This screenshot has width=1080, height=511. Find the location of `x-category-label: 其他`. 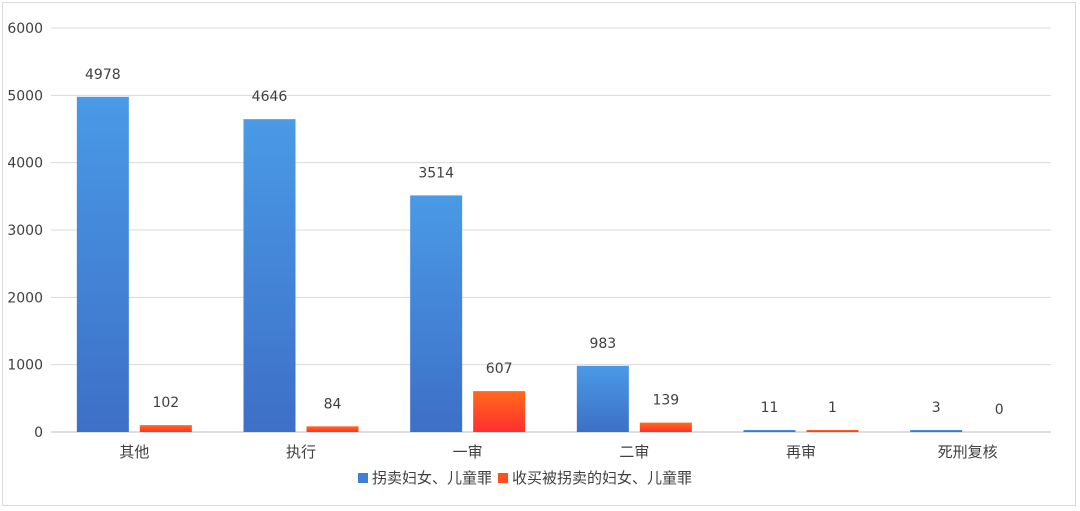

x-category-label: 其他 is located at coordinates (134, 452).